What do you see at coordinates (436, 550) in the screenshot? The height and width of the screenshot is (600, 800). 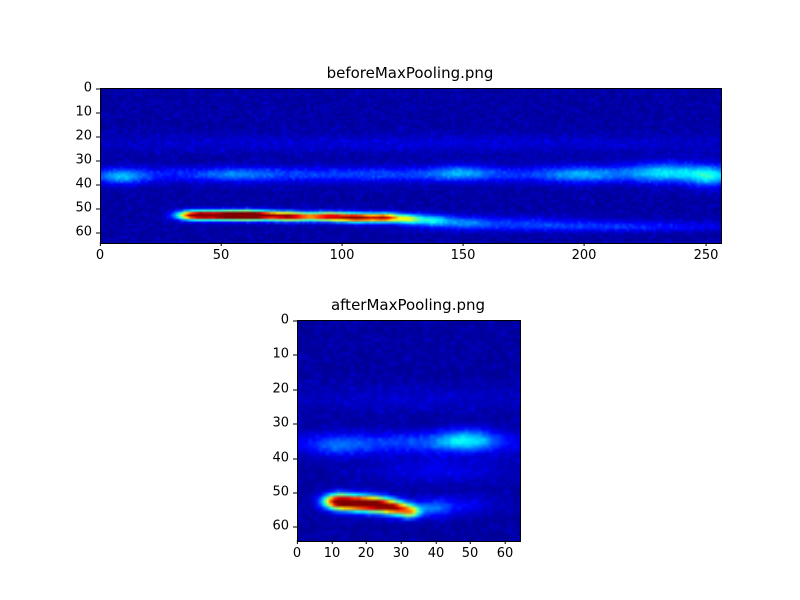 I see `x-tick-label: 40` at bounding box center [436, 550].